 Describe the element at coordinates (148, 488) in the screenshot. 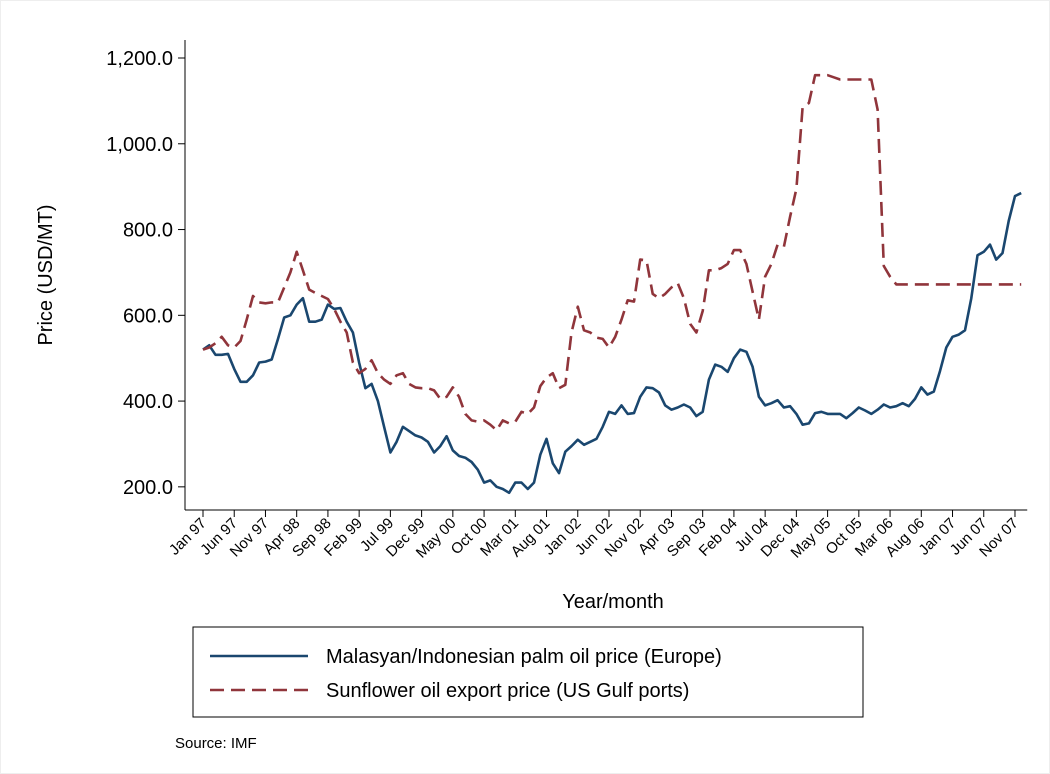

I see `y-tick-label: 200.0` at that location.